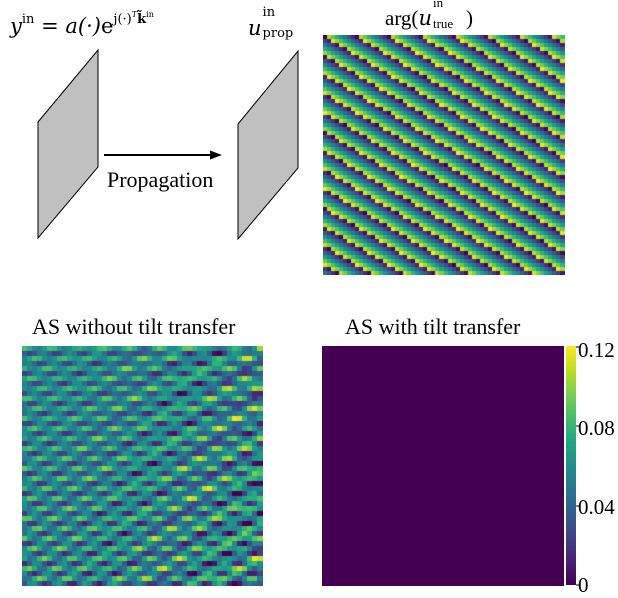 This screenshot has height=598, width=618. Describe the element at coordinates (571, 465) in the screenshot. I see `colorbar` at that location.